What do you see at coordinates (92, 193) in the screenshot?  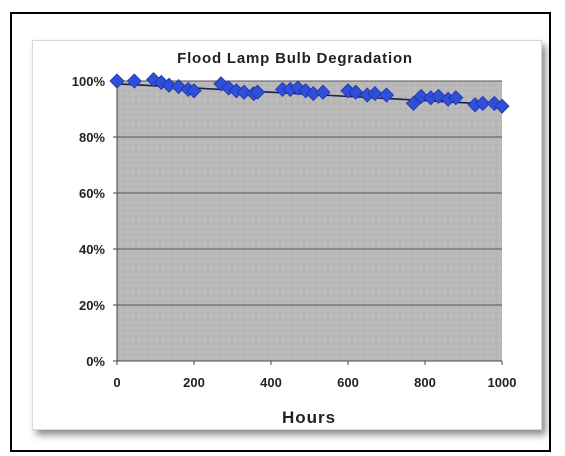 I see `y-tick-label: 60%` at bounding box center [92, 193].